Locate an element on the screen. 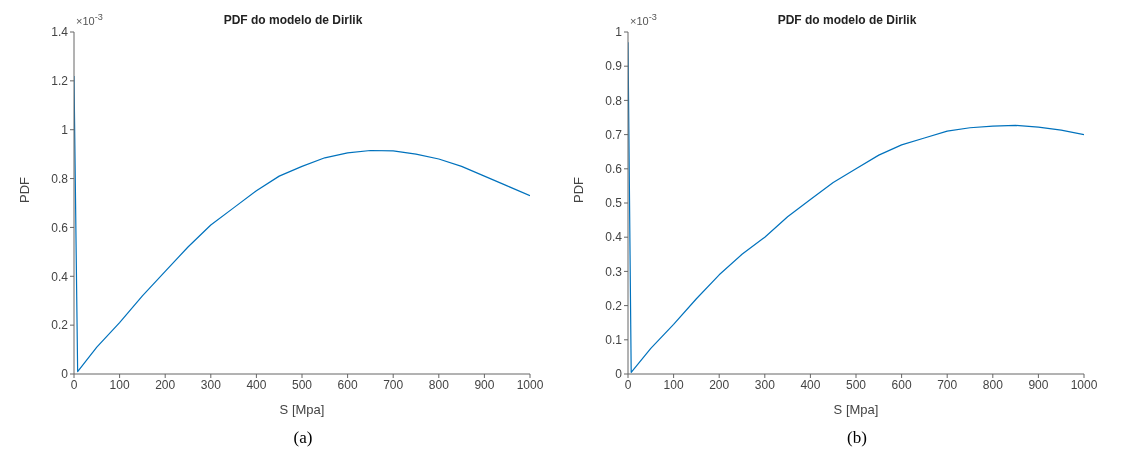  y-tick-label: 0.5 is located at coordinates (614, 203).